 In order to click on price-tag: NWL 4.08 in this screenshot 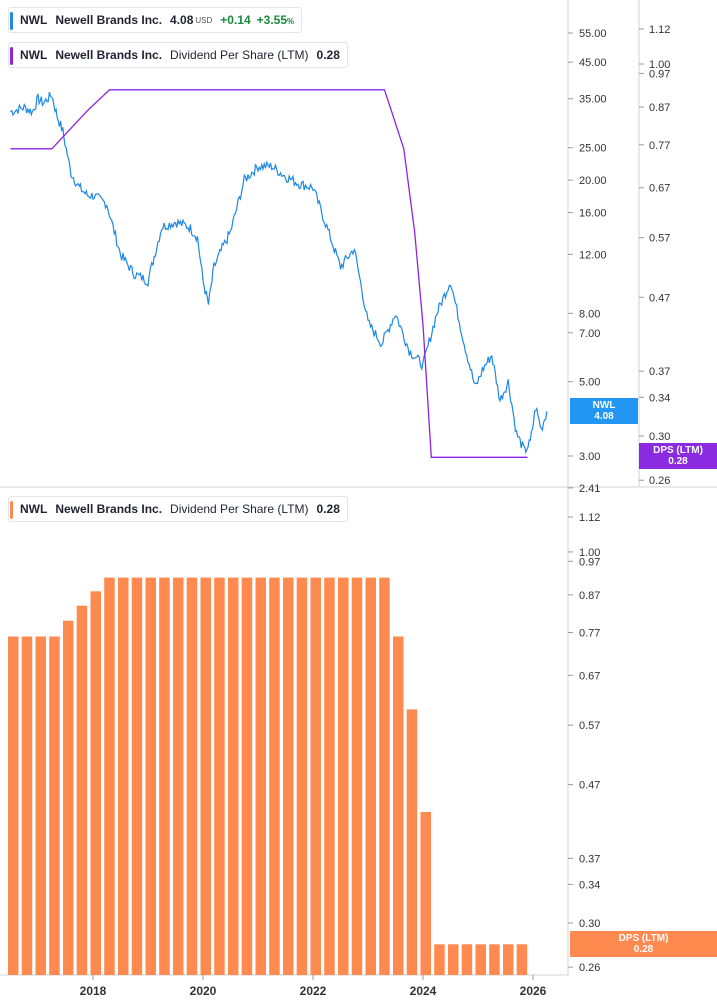, I will do `click(604, 411)`.